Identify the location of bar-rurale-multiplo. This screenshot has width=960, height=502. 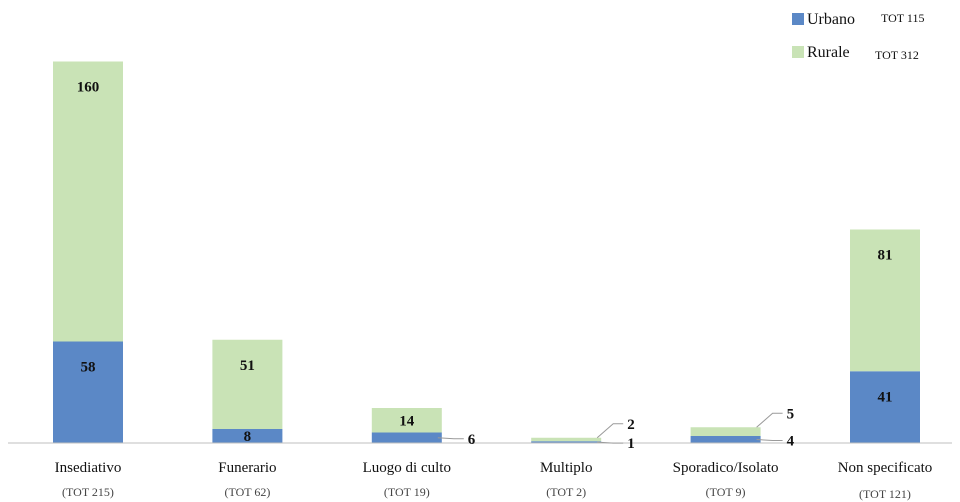
(566, 439).